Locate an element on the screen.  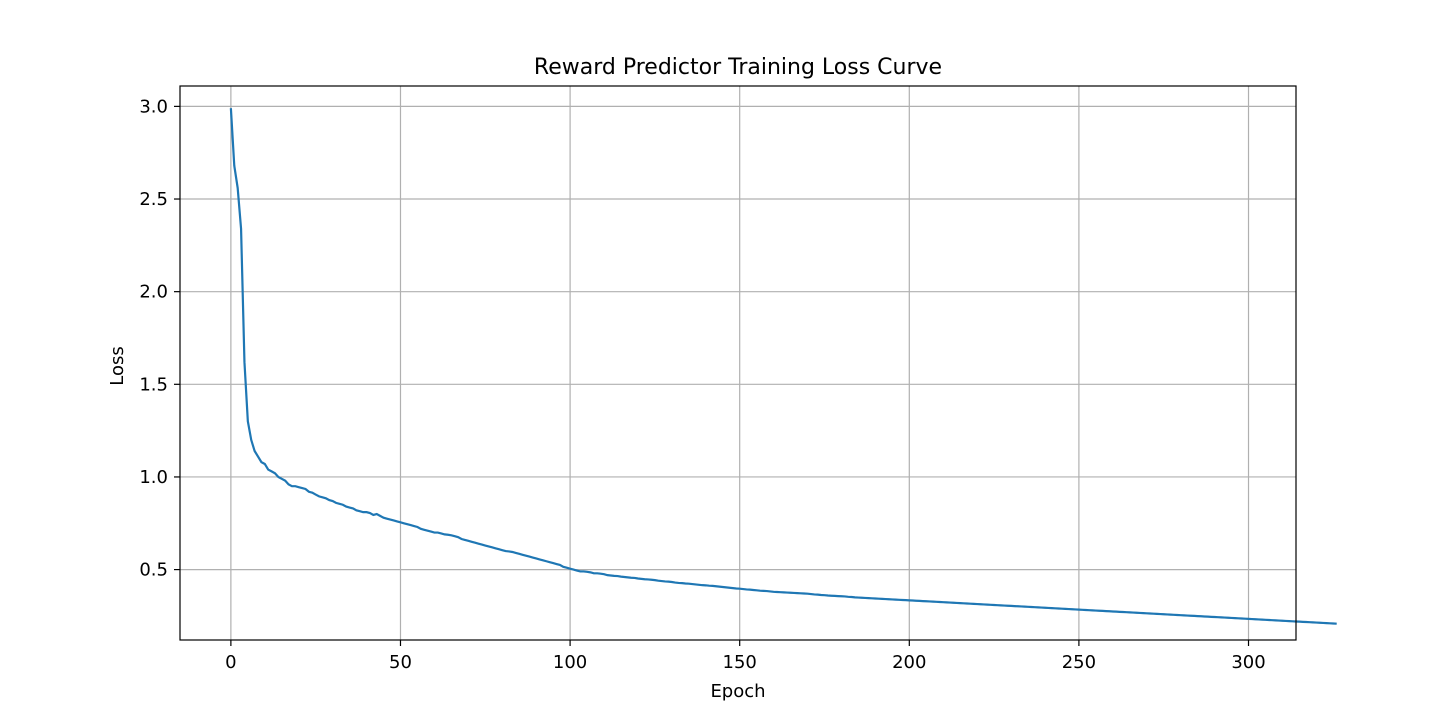
x-tick-label: 50 is located at coordinates (400, 662).